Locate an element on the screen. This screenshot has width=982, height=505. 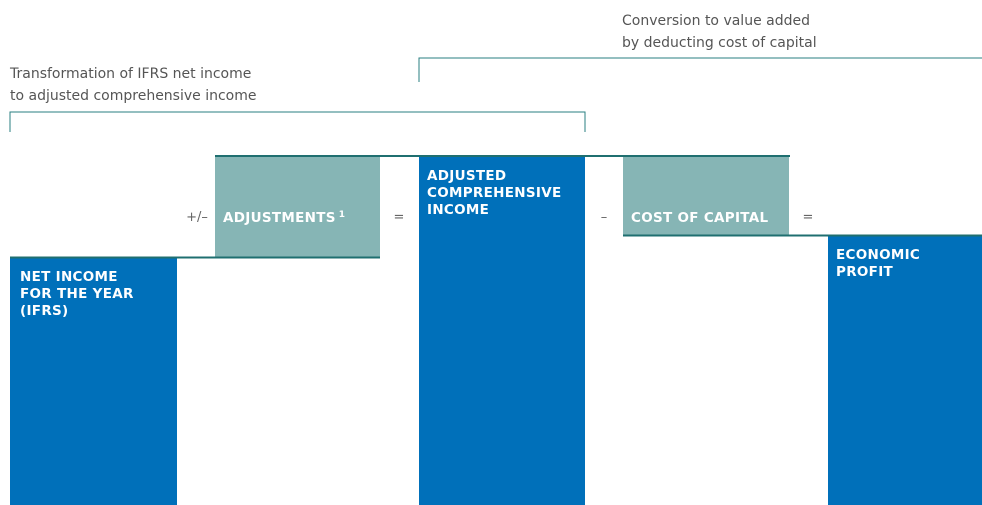
bracket-label: Conversion to value added is located at coordinates (716, 21).